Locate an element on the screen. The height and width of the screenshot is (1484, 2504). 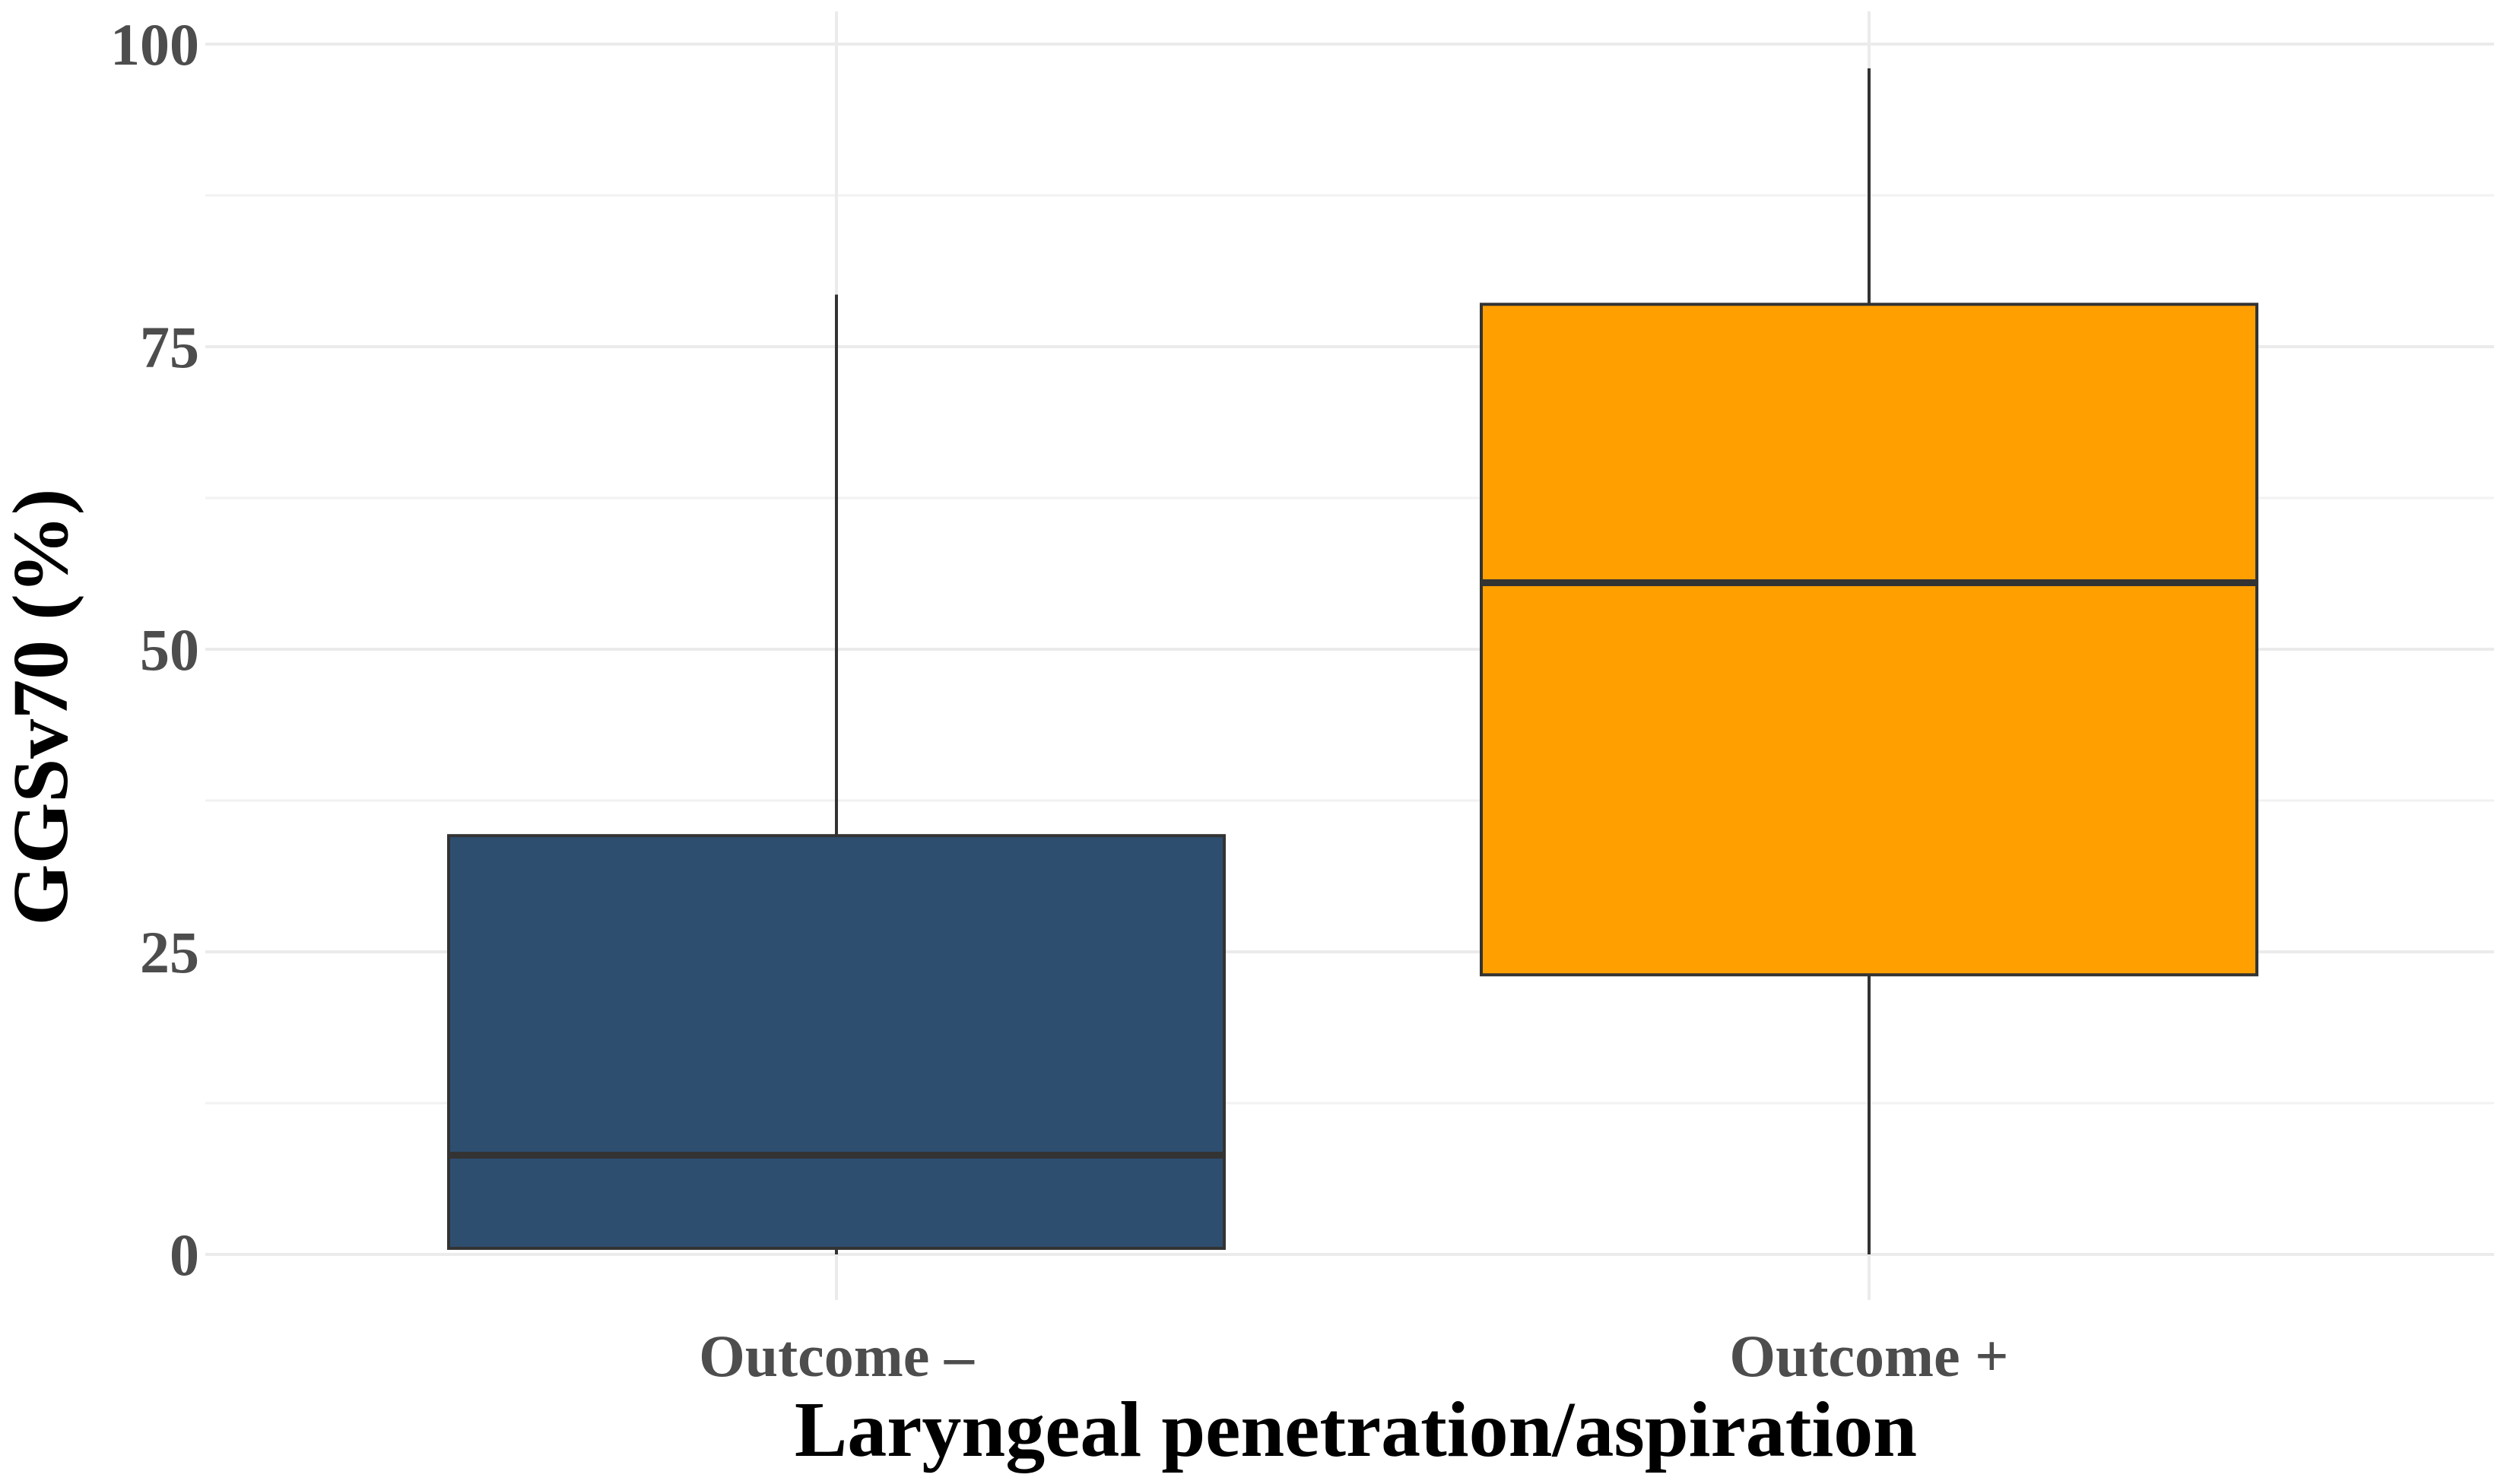
y-tick-label: 75 is located at coordinates (169, 347).